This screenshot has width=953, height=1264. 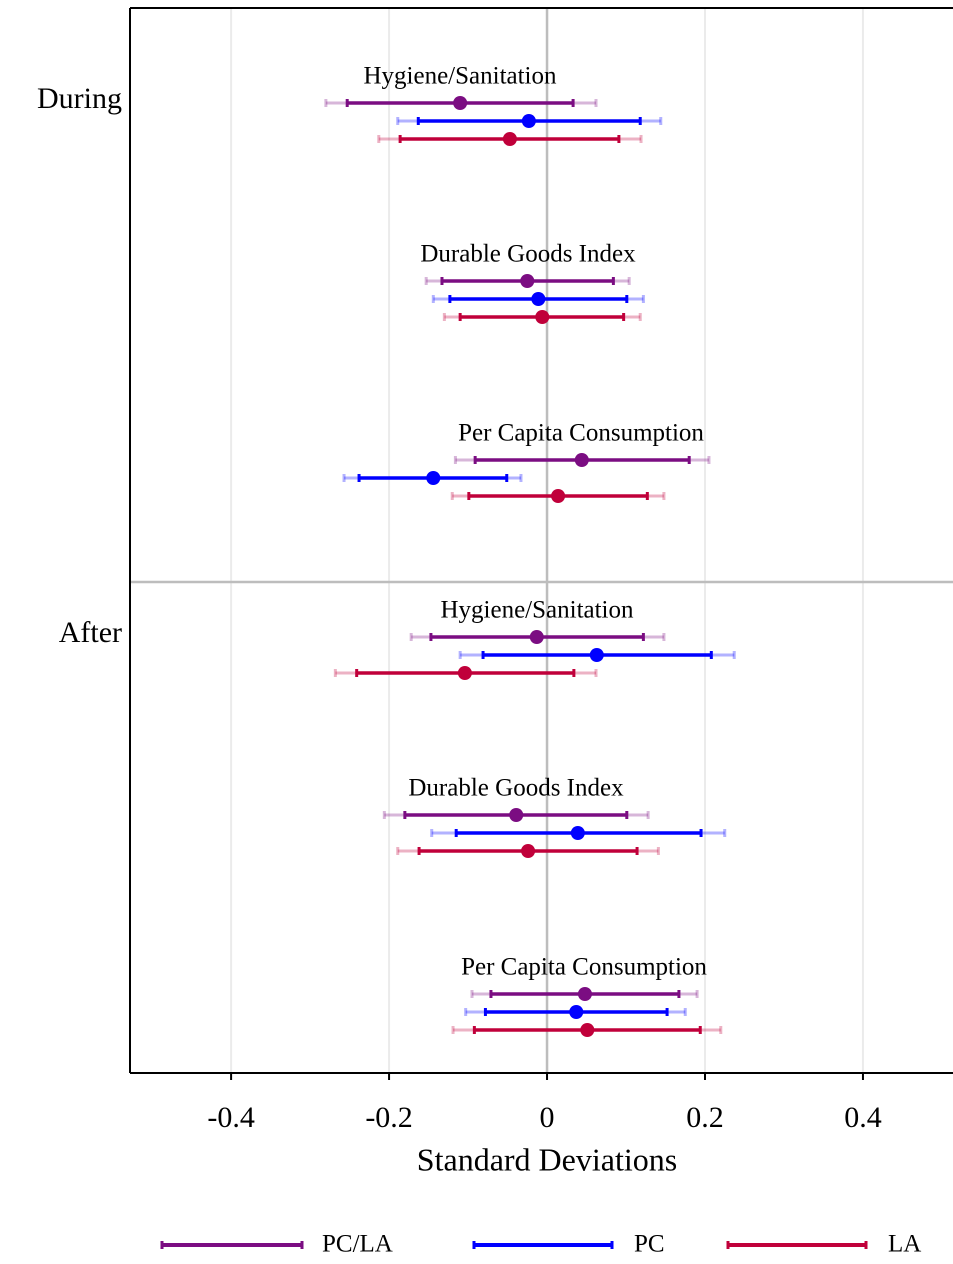 I want to click on x-tick-label: 0.4, so click(x=863, y=1117).